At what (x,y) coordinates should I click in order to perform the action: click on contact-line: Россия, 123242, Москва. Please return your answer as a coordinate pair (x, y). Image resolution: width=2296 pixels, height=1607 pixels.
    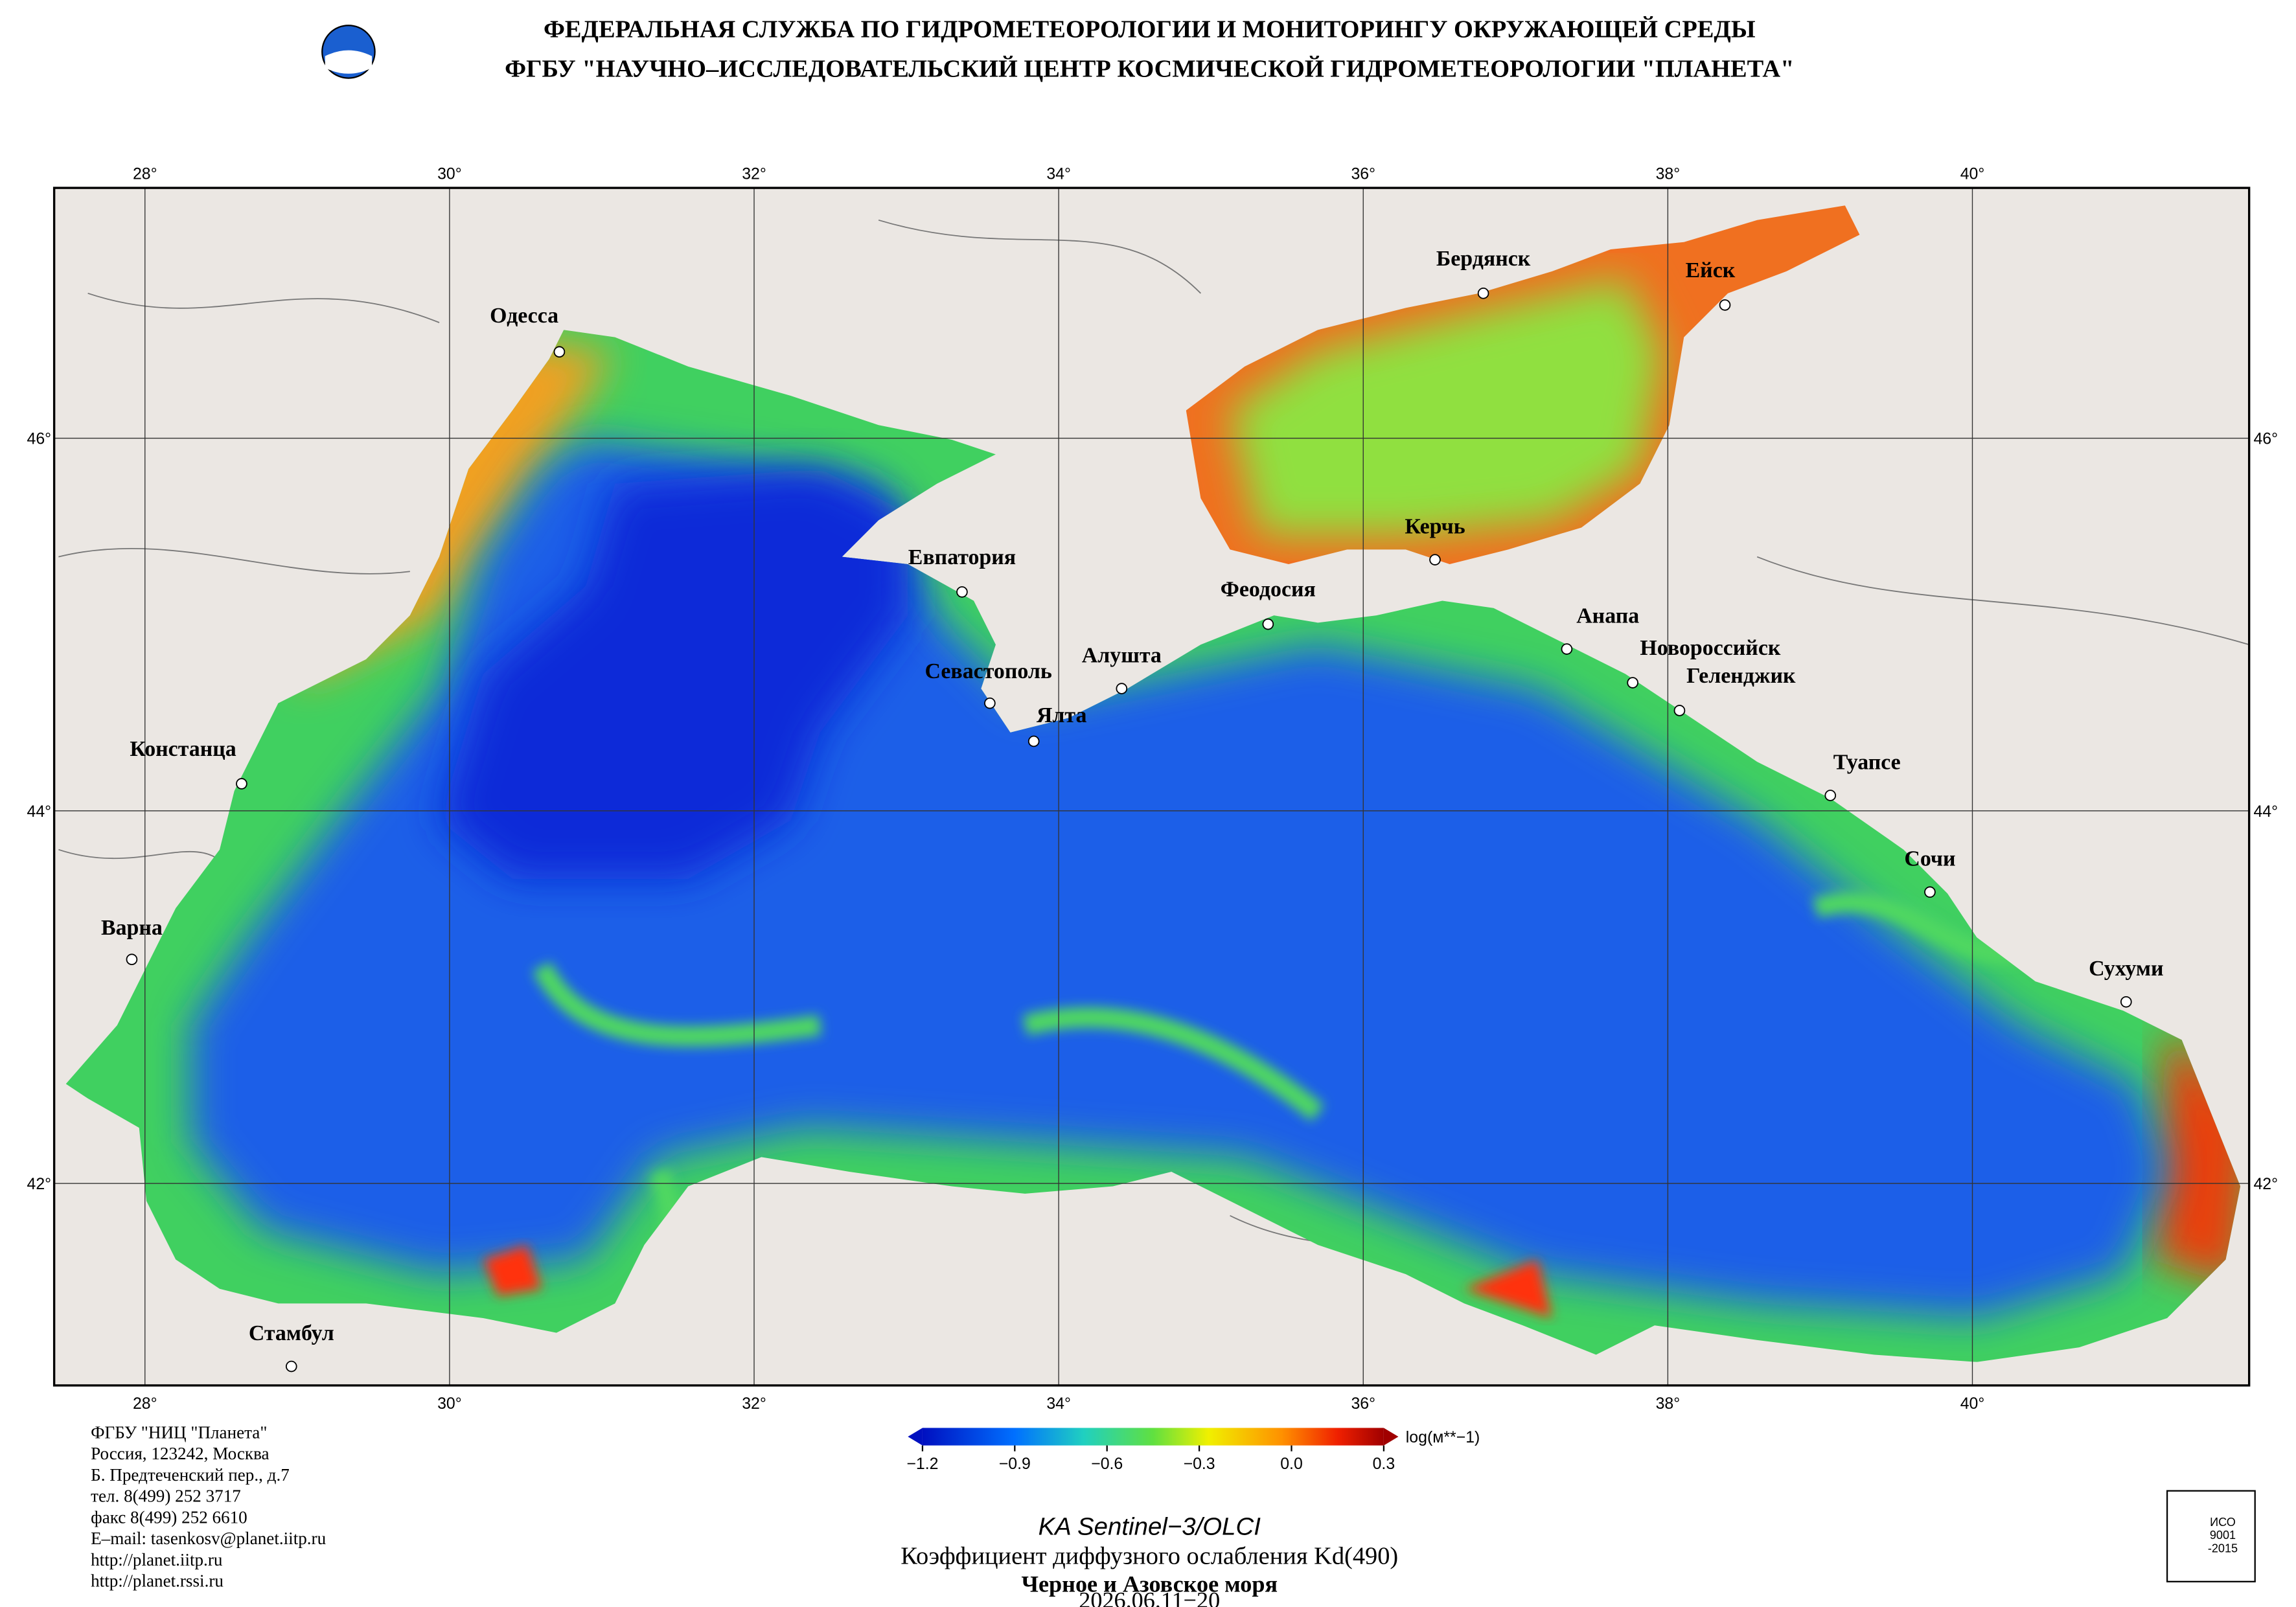
    Looking at the image, I should click on (180, 1453).